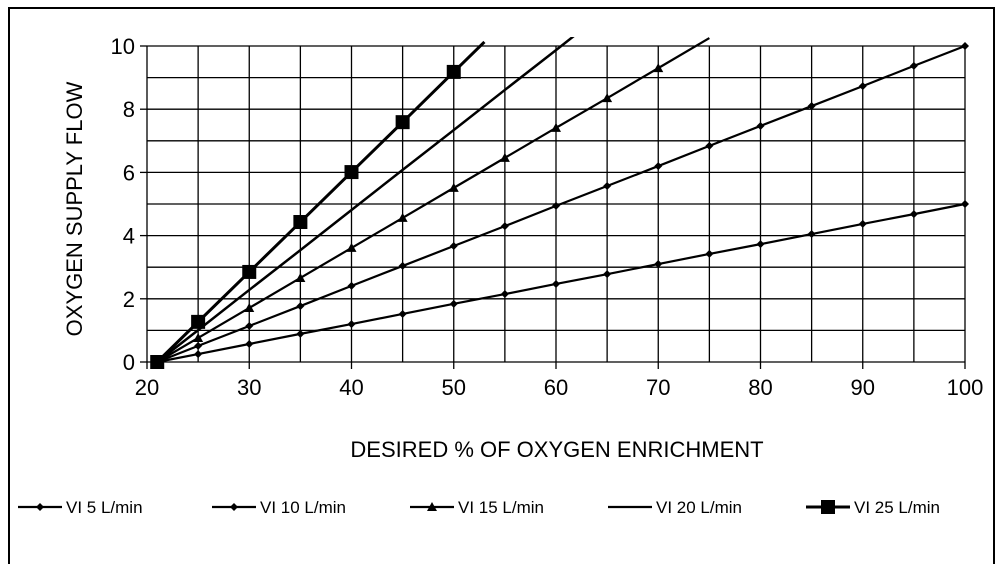 This screenshot has width=1003, height=571. Describe the element at coordinates (249, 387) in the screenshot. I see `x-tick-label: 30` at that location.